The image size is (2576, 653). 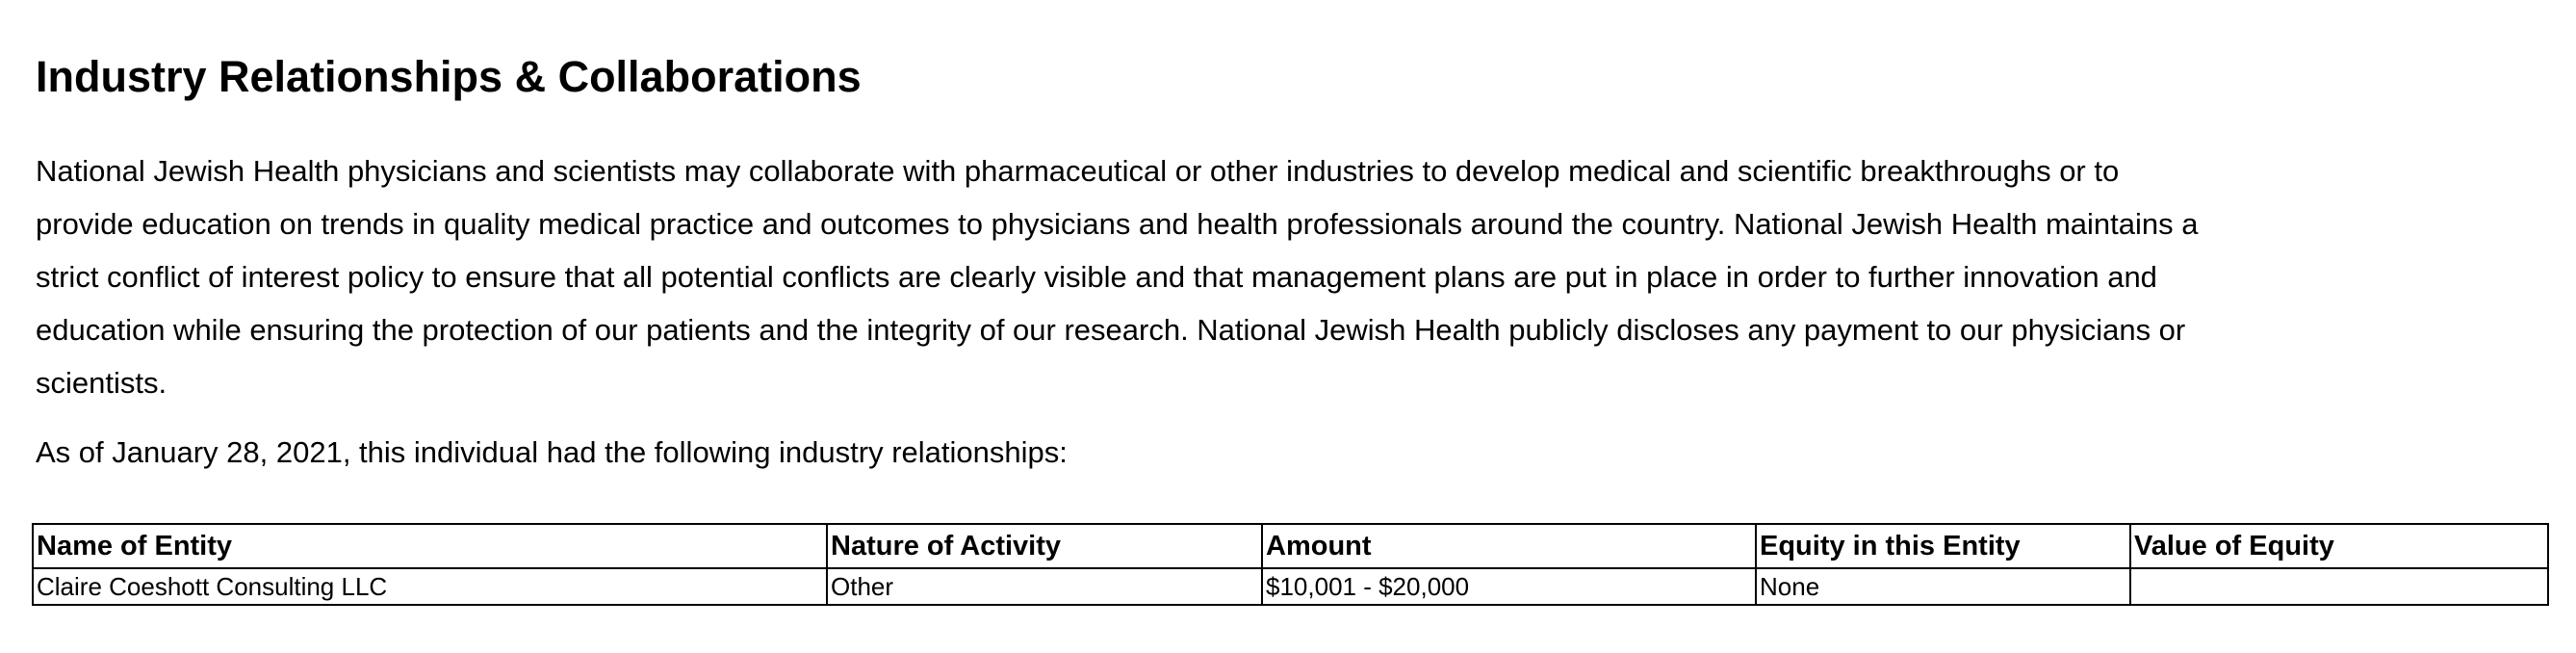 I want to click on cell-name-of-entity: Claire Coeshott Consulting LLC, so click(x=430, y=586).